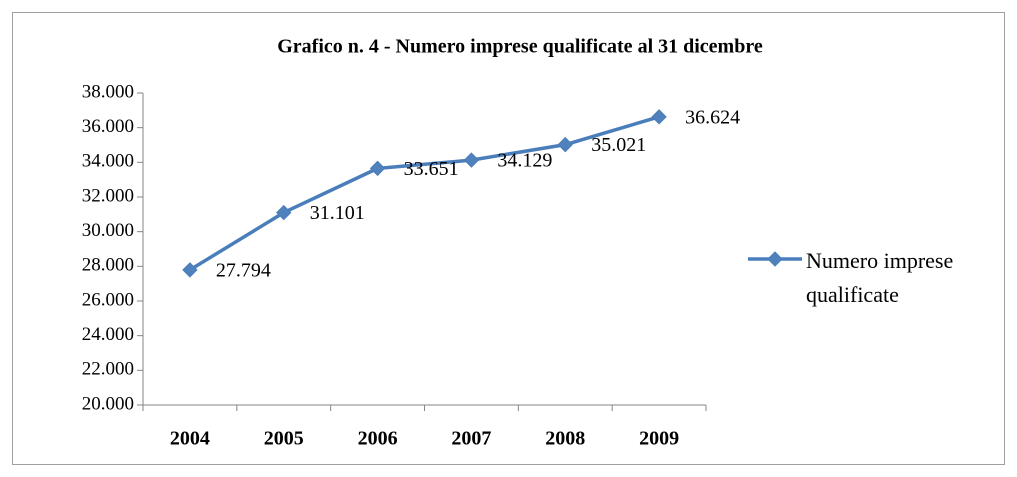  I want to click on y-tick-label: 32.000, so click(108, 195).